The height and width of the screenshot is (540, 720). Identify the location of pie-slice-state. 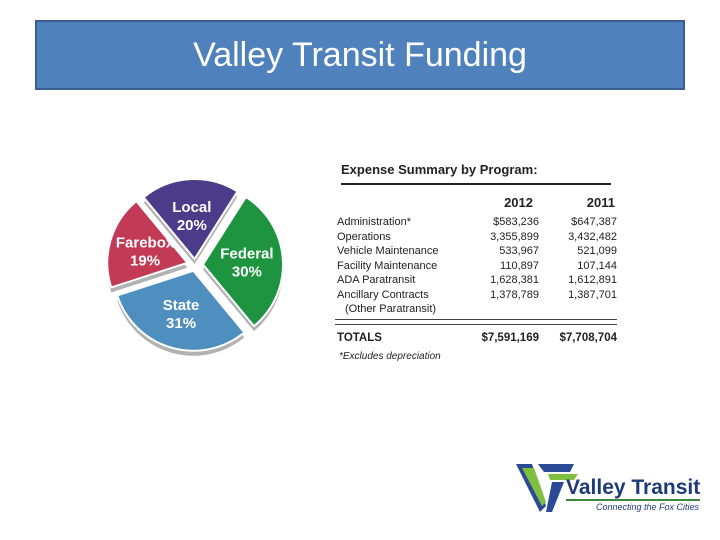
(180, 310).